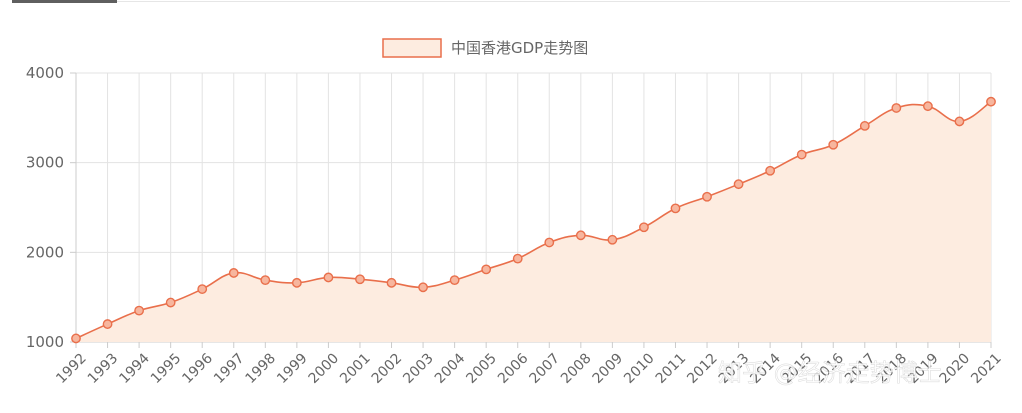 The image size is (1022, 413). What do you see at coordinates (707, 196) in the screenshot?
I see `data-point-2012` at bounding box center [707, 196].